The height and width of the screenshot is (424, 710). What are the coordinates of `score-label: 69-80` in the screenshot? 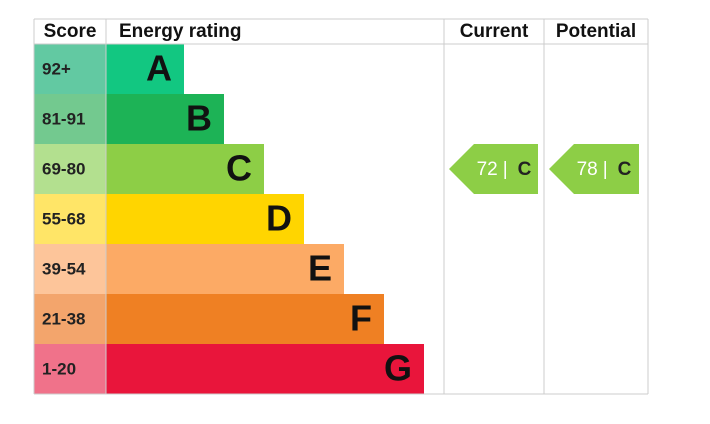 It's located at (63, 168).